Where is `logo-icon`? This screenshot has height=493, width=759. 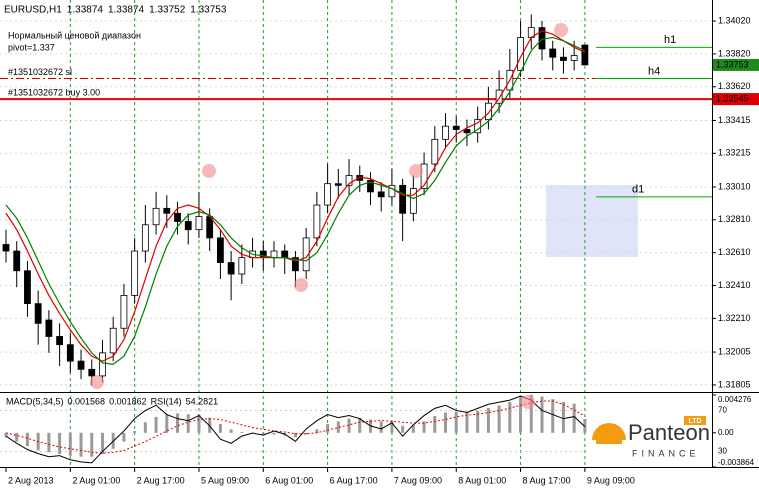
logo-icon is located at coordinates (609, 442).